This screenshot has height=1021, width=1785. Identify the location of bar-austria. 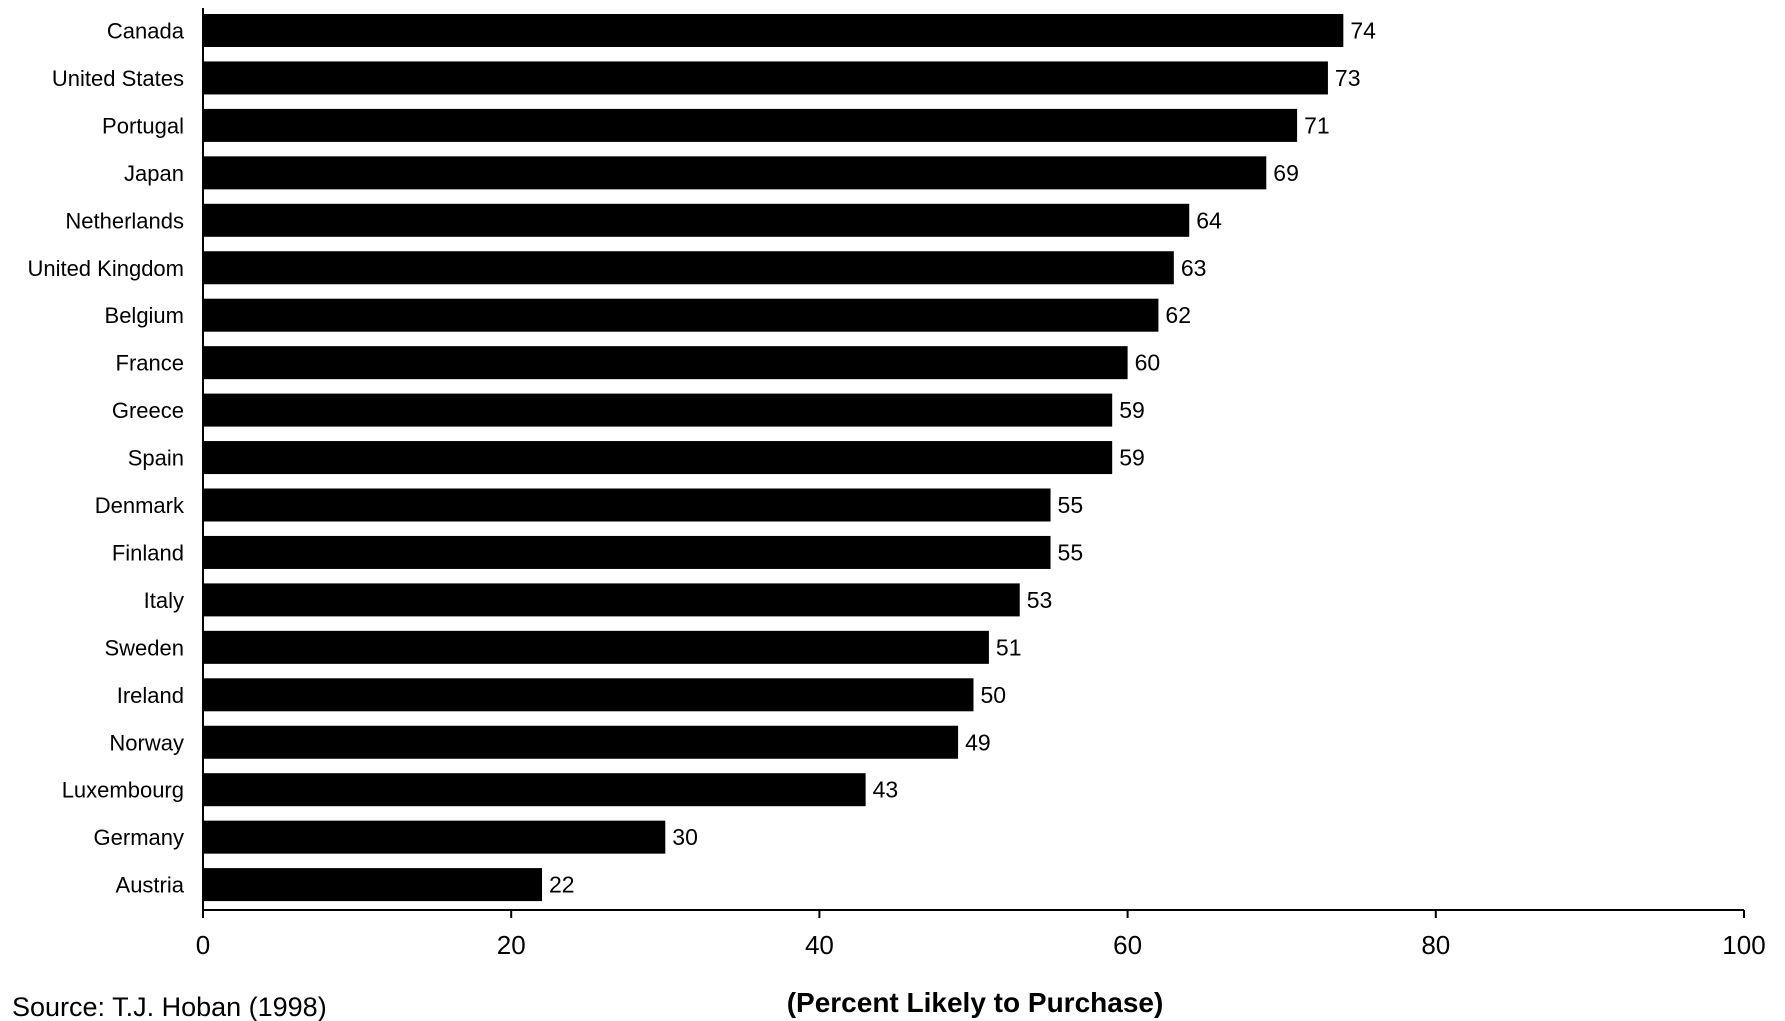
(373, 885).